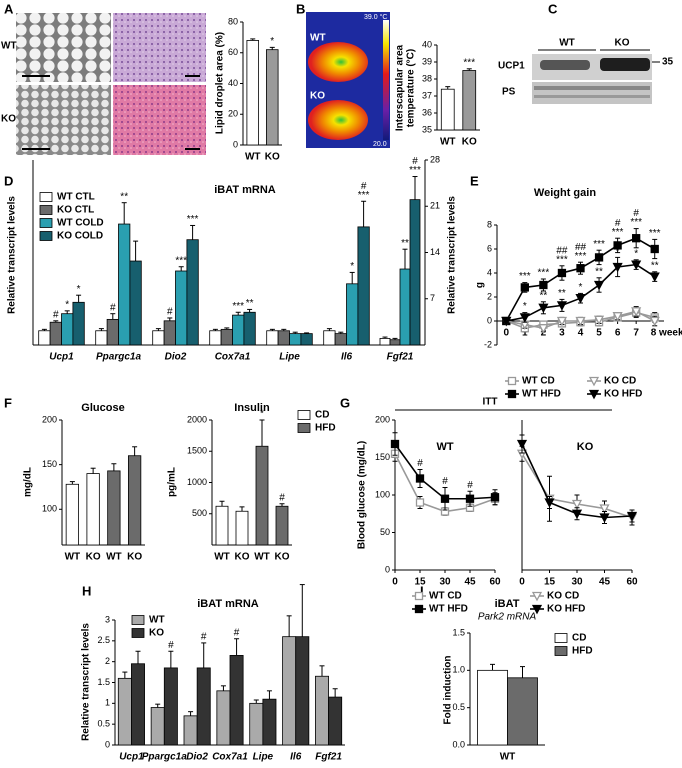 The image size is (682, 768). What do you see at coordinates (553, 8) in the screenshot?
I see `panel-label: C` at bounding box center [553, 8].